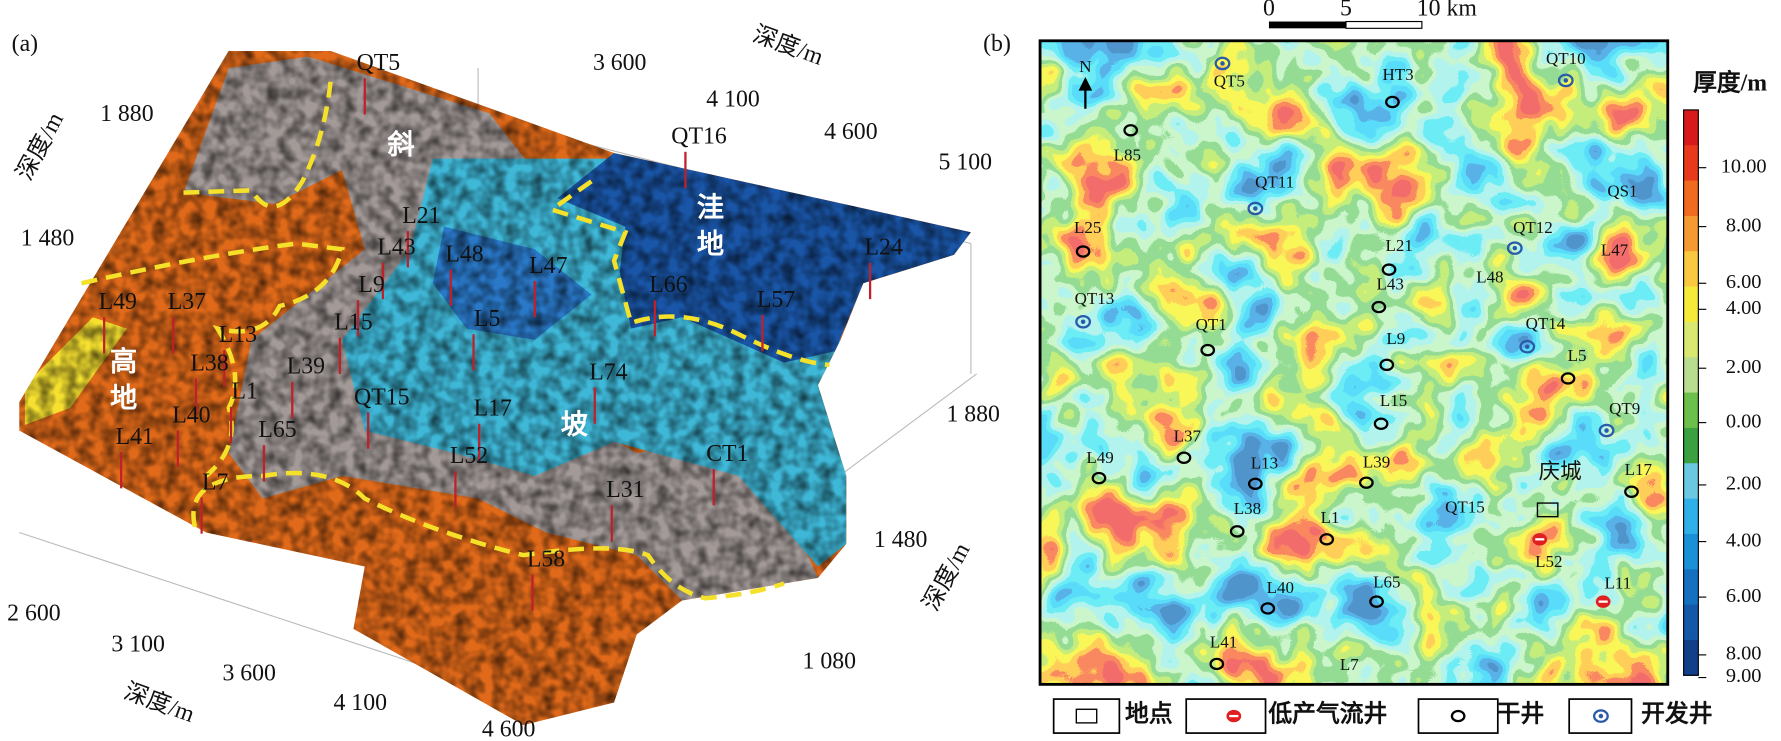  Describe the element at coordinates (1095, 298) in the screenshot. I see `well-label: QT13` at that location.